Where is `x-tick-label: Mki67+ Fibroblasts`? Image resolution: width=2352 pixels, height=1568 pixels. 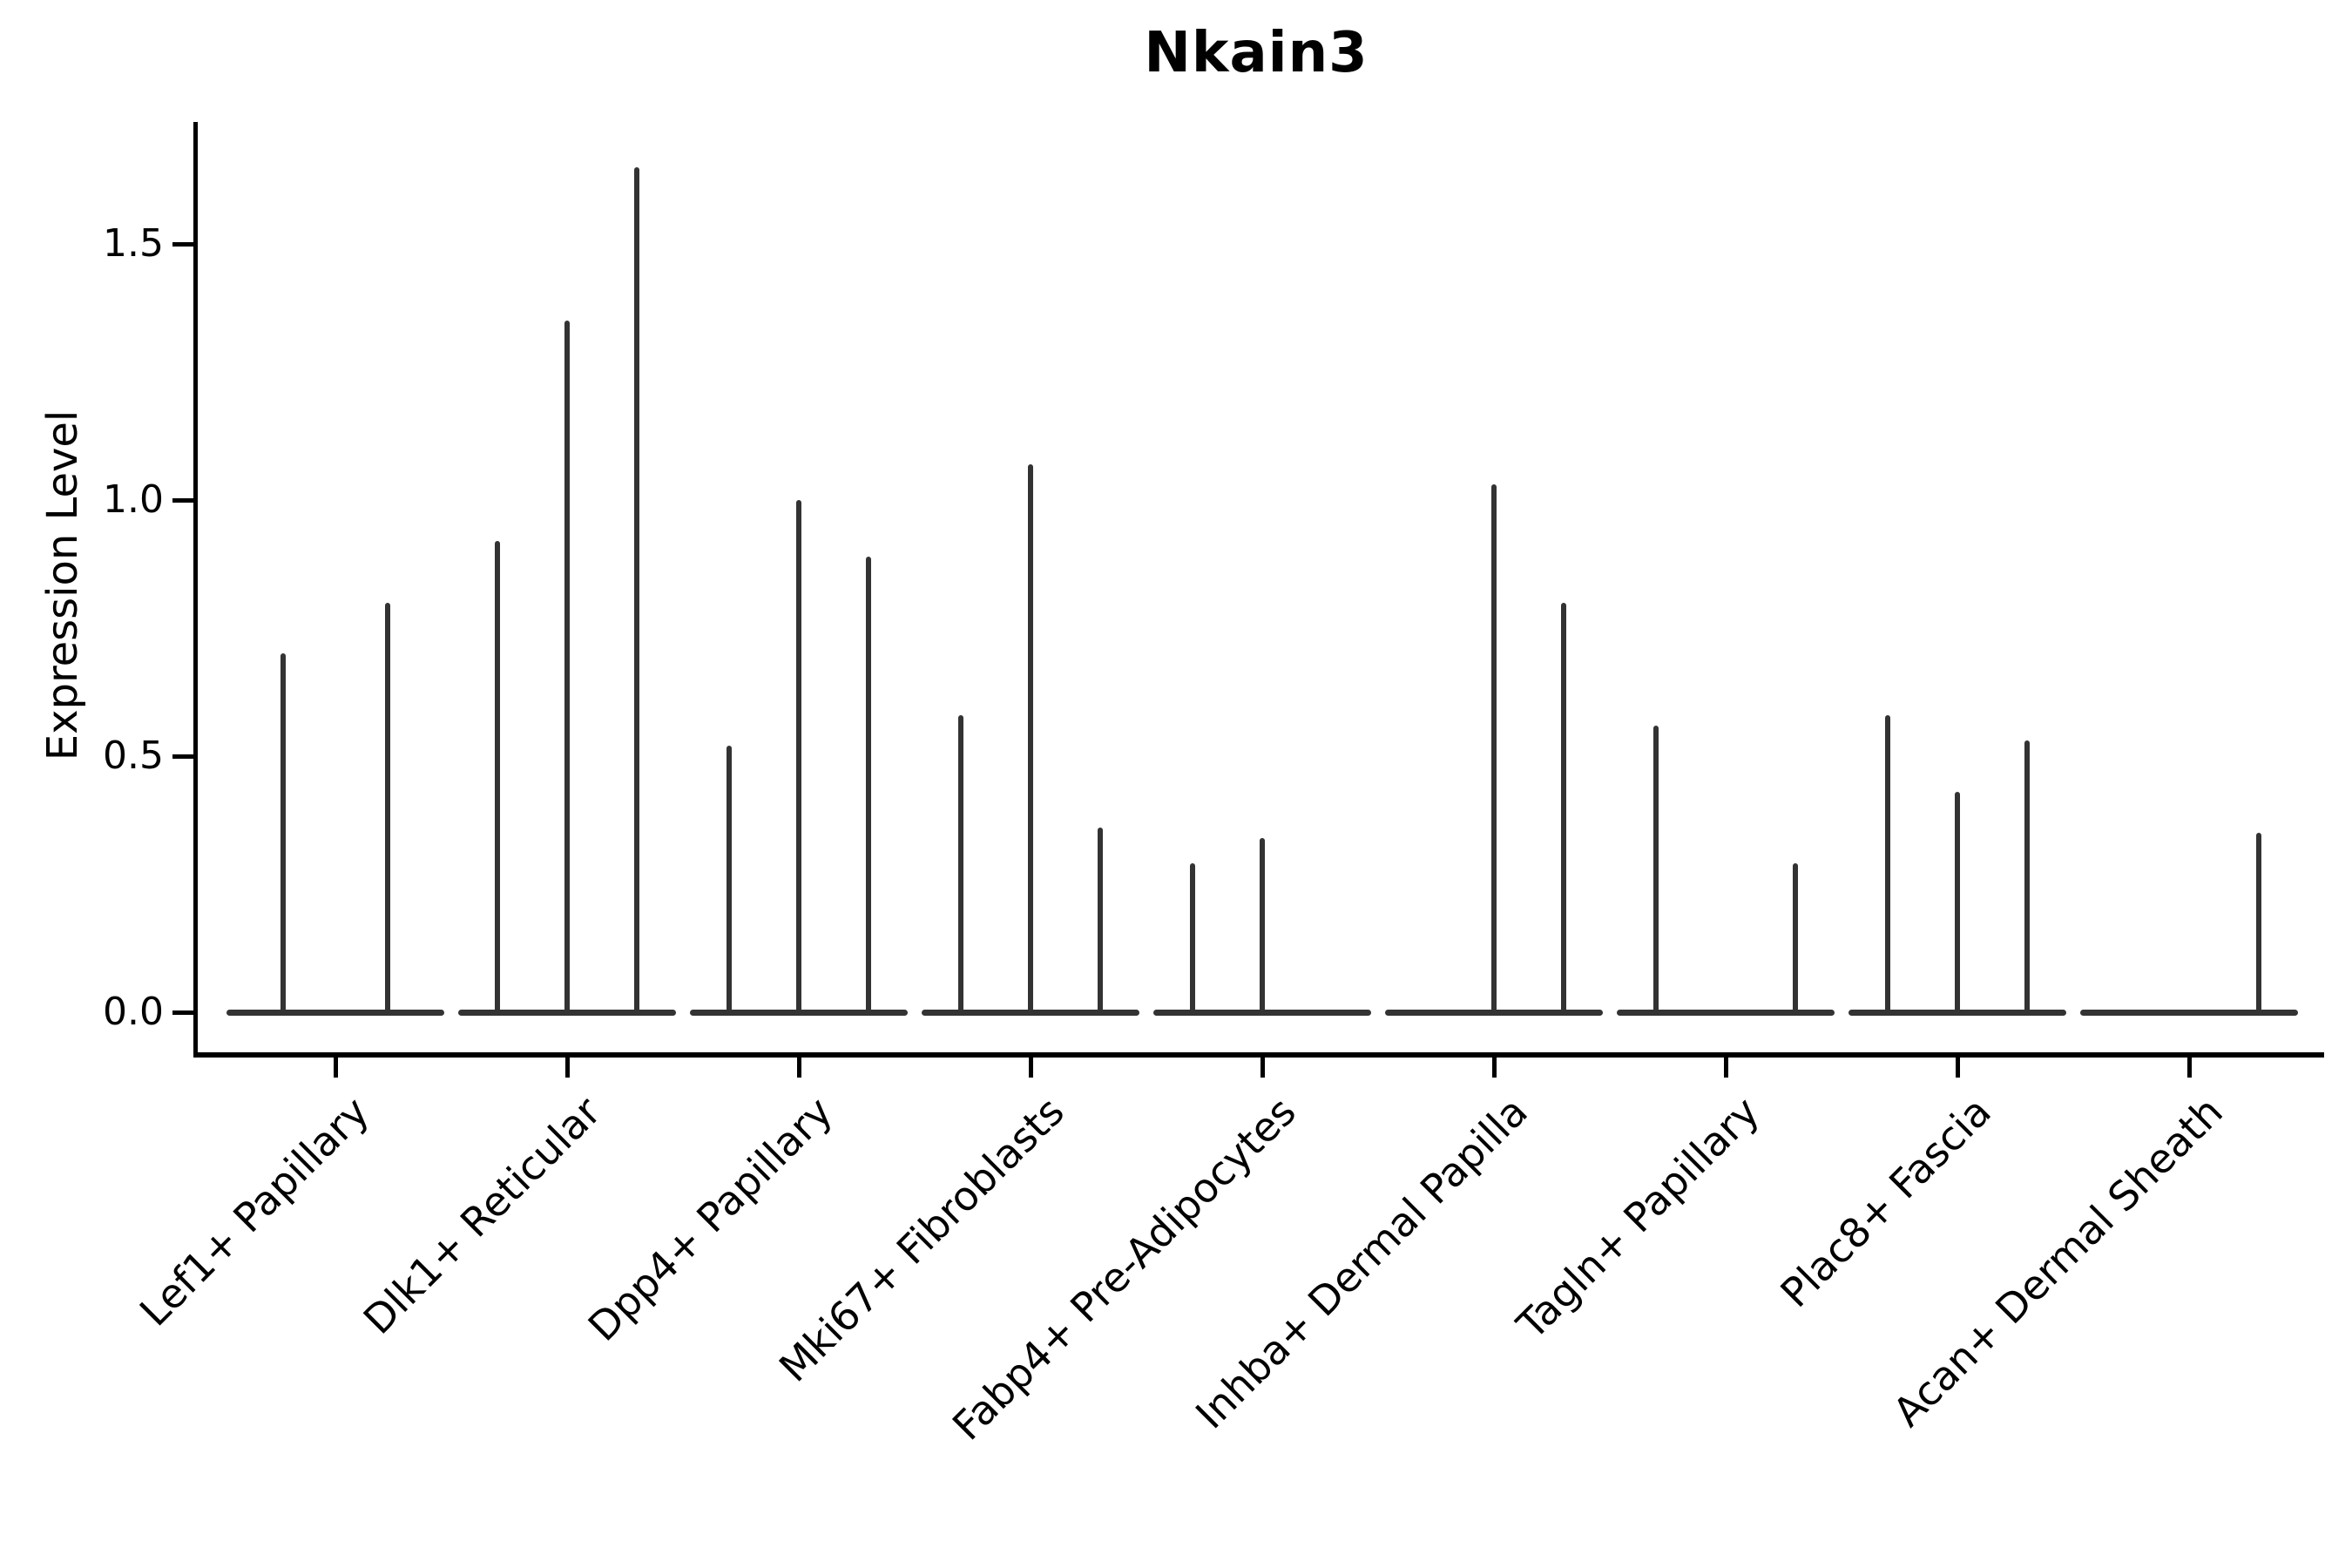 x-tick-label: Mki67+ Fibroblasts is located at coordinates (921, 1239).